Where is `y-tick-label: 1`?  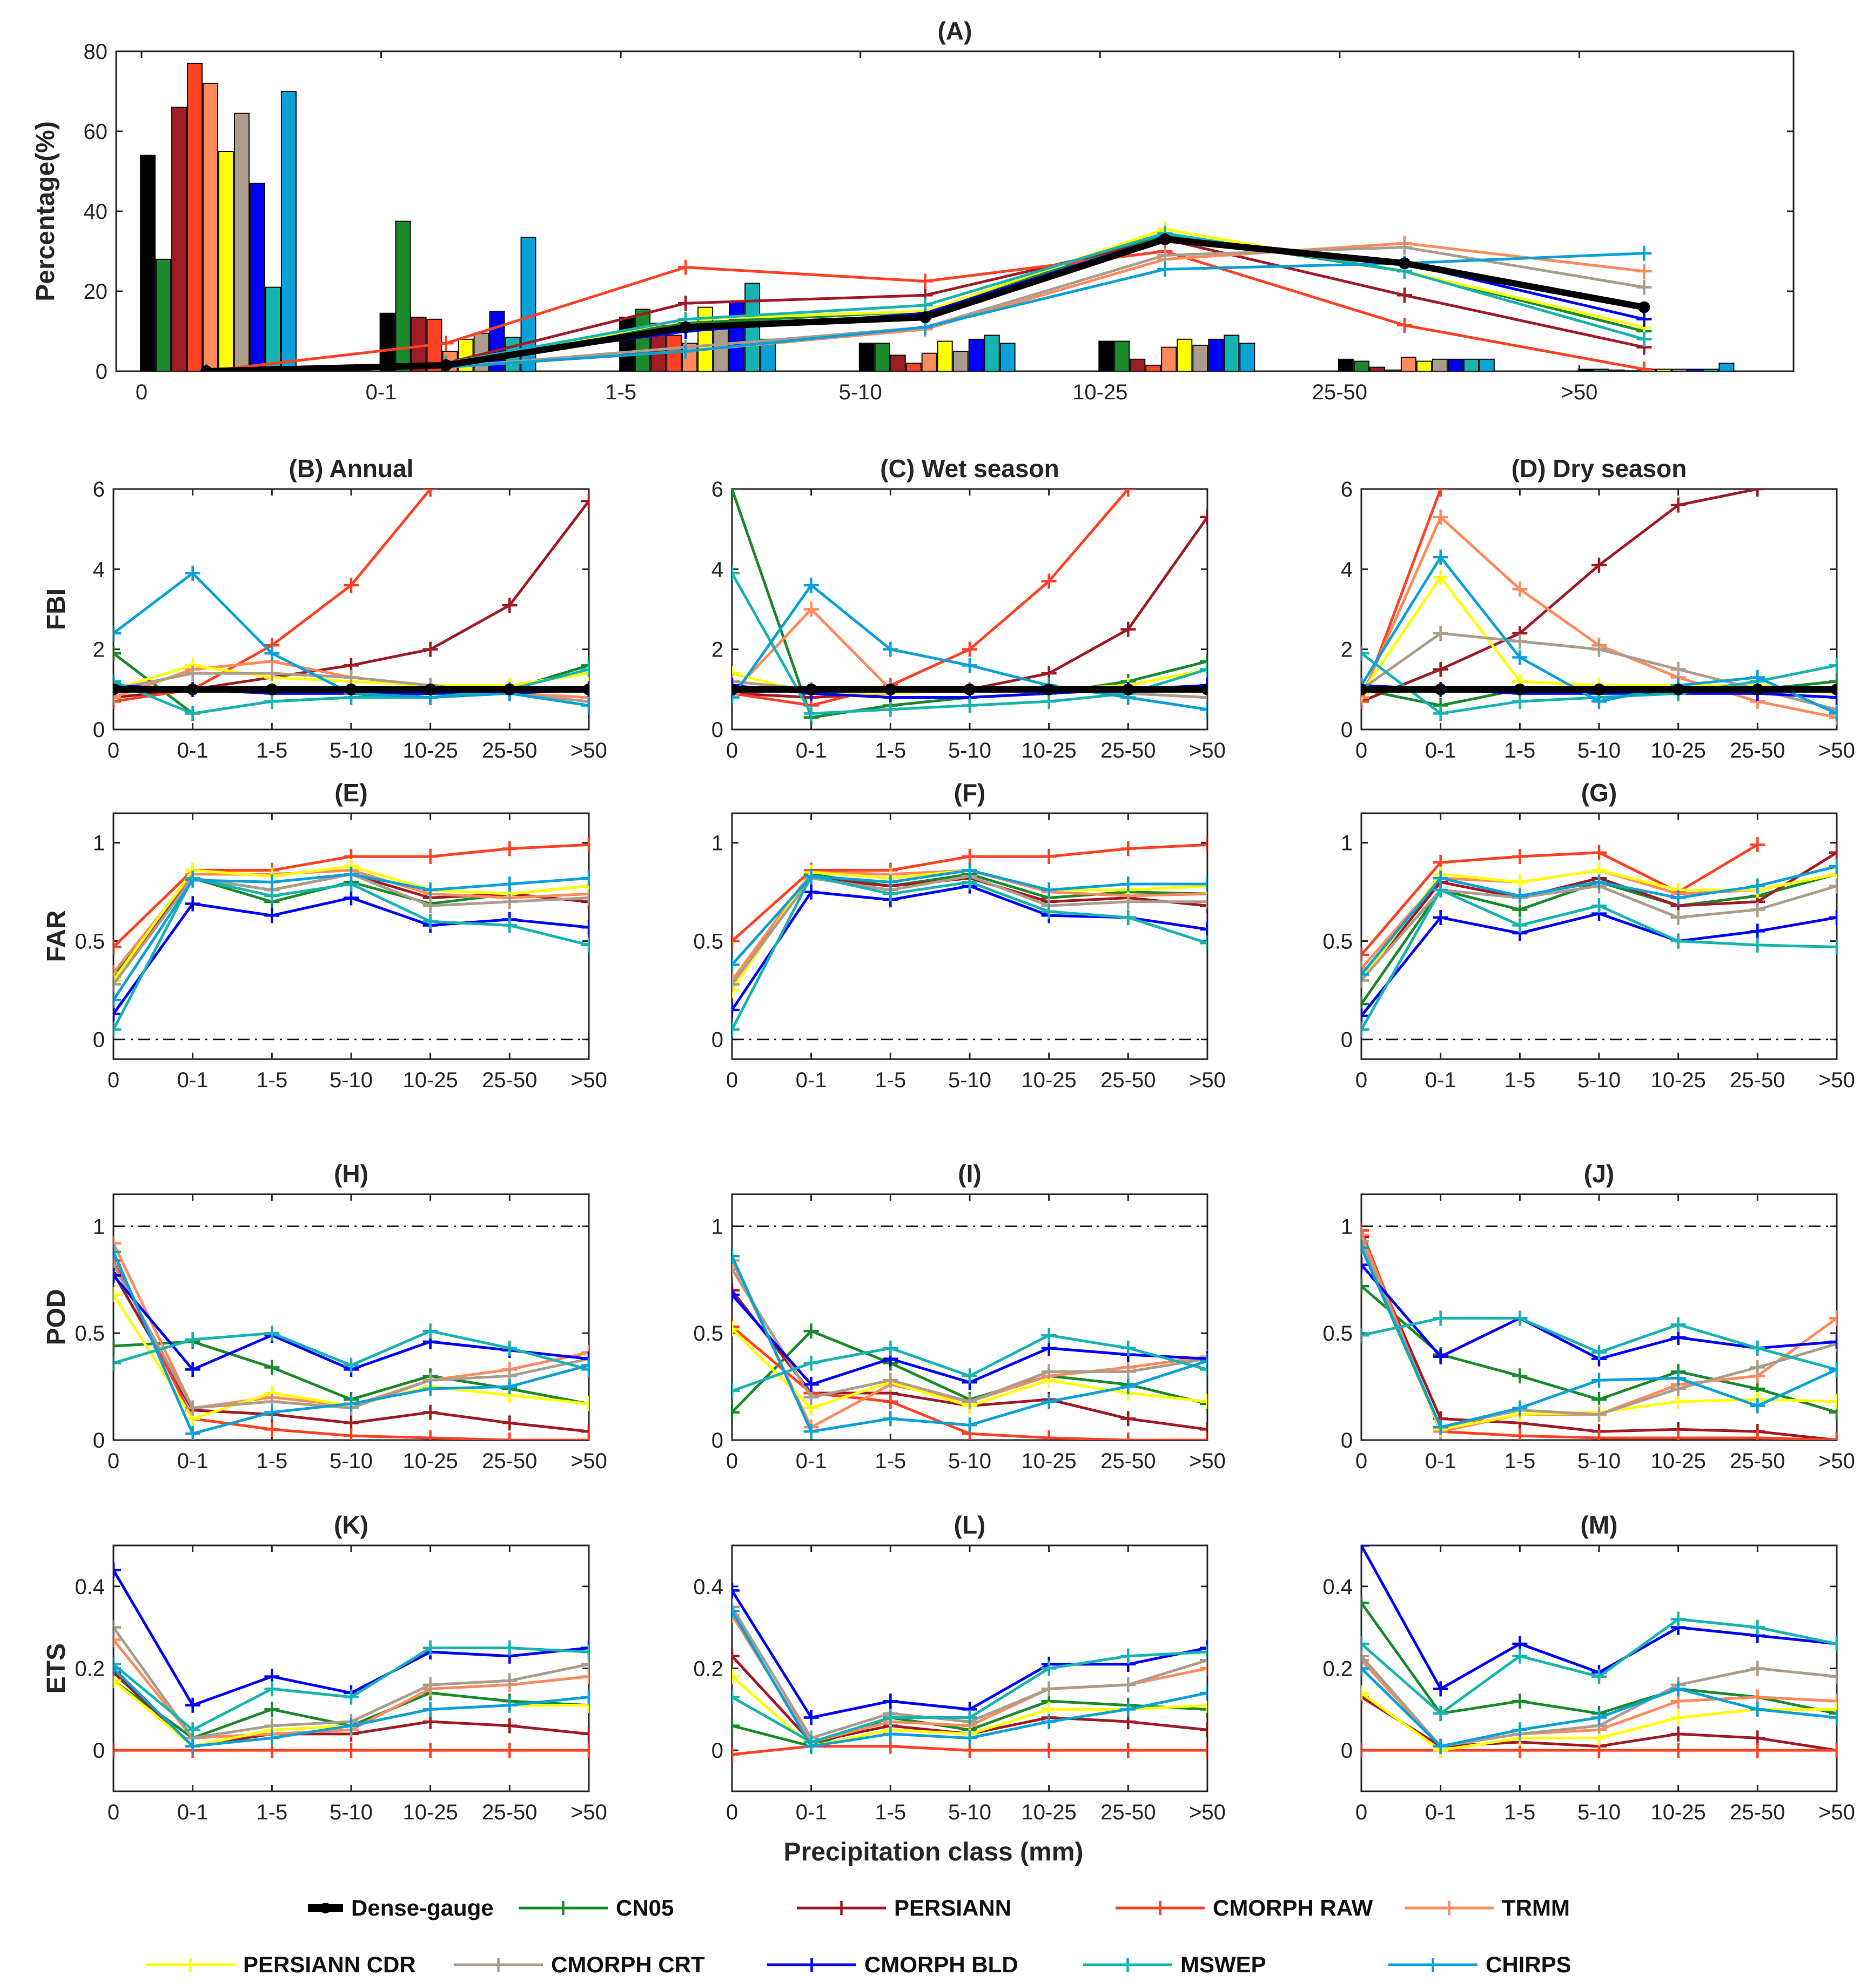
y-tick-label: 1 is located at coordinates (717, 1227).